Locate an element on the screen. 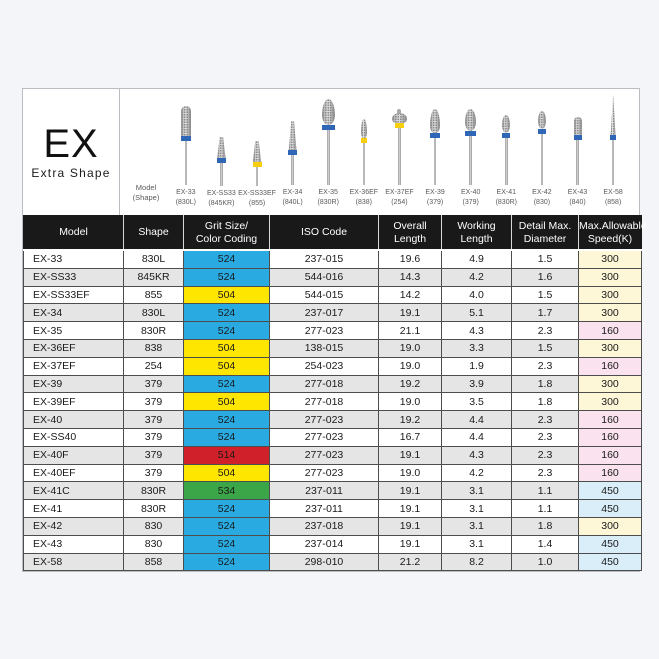  table-row: EX-58 858 524 298-010 21.2 8.2 1.0 450 is located at coordinates (332, 562).